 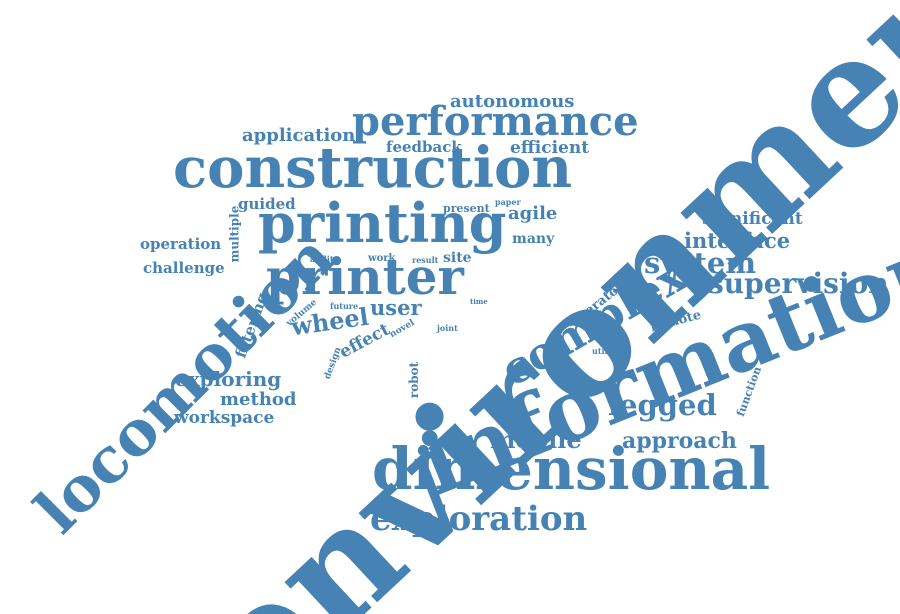 I want to click on word-printer: printer, so click(x=365, y=276).